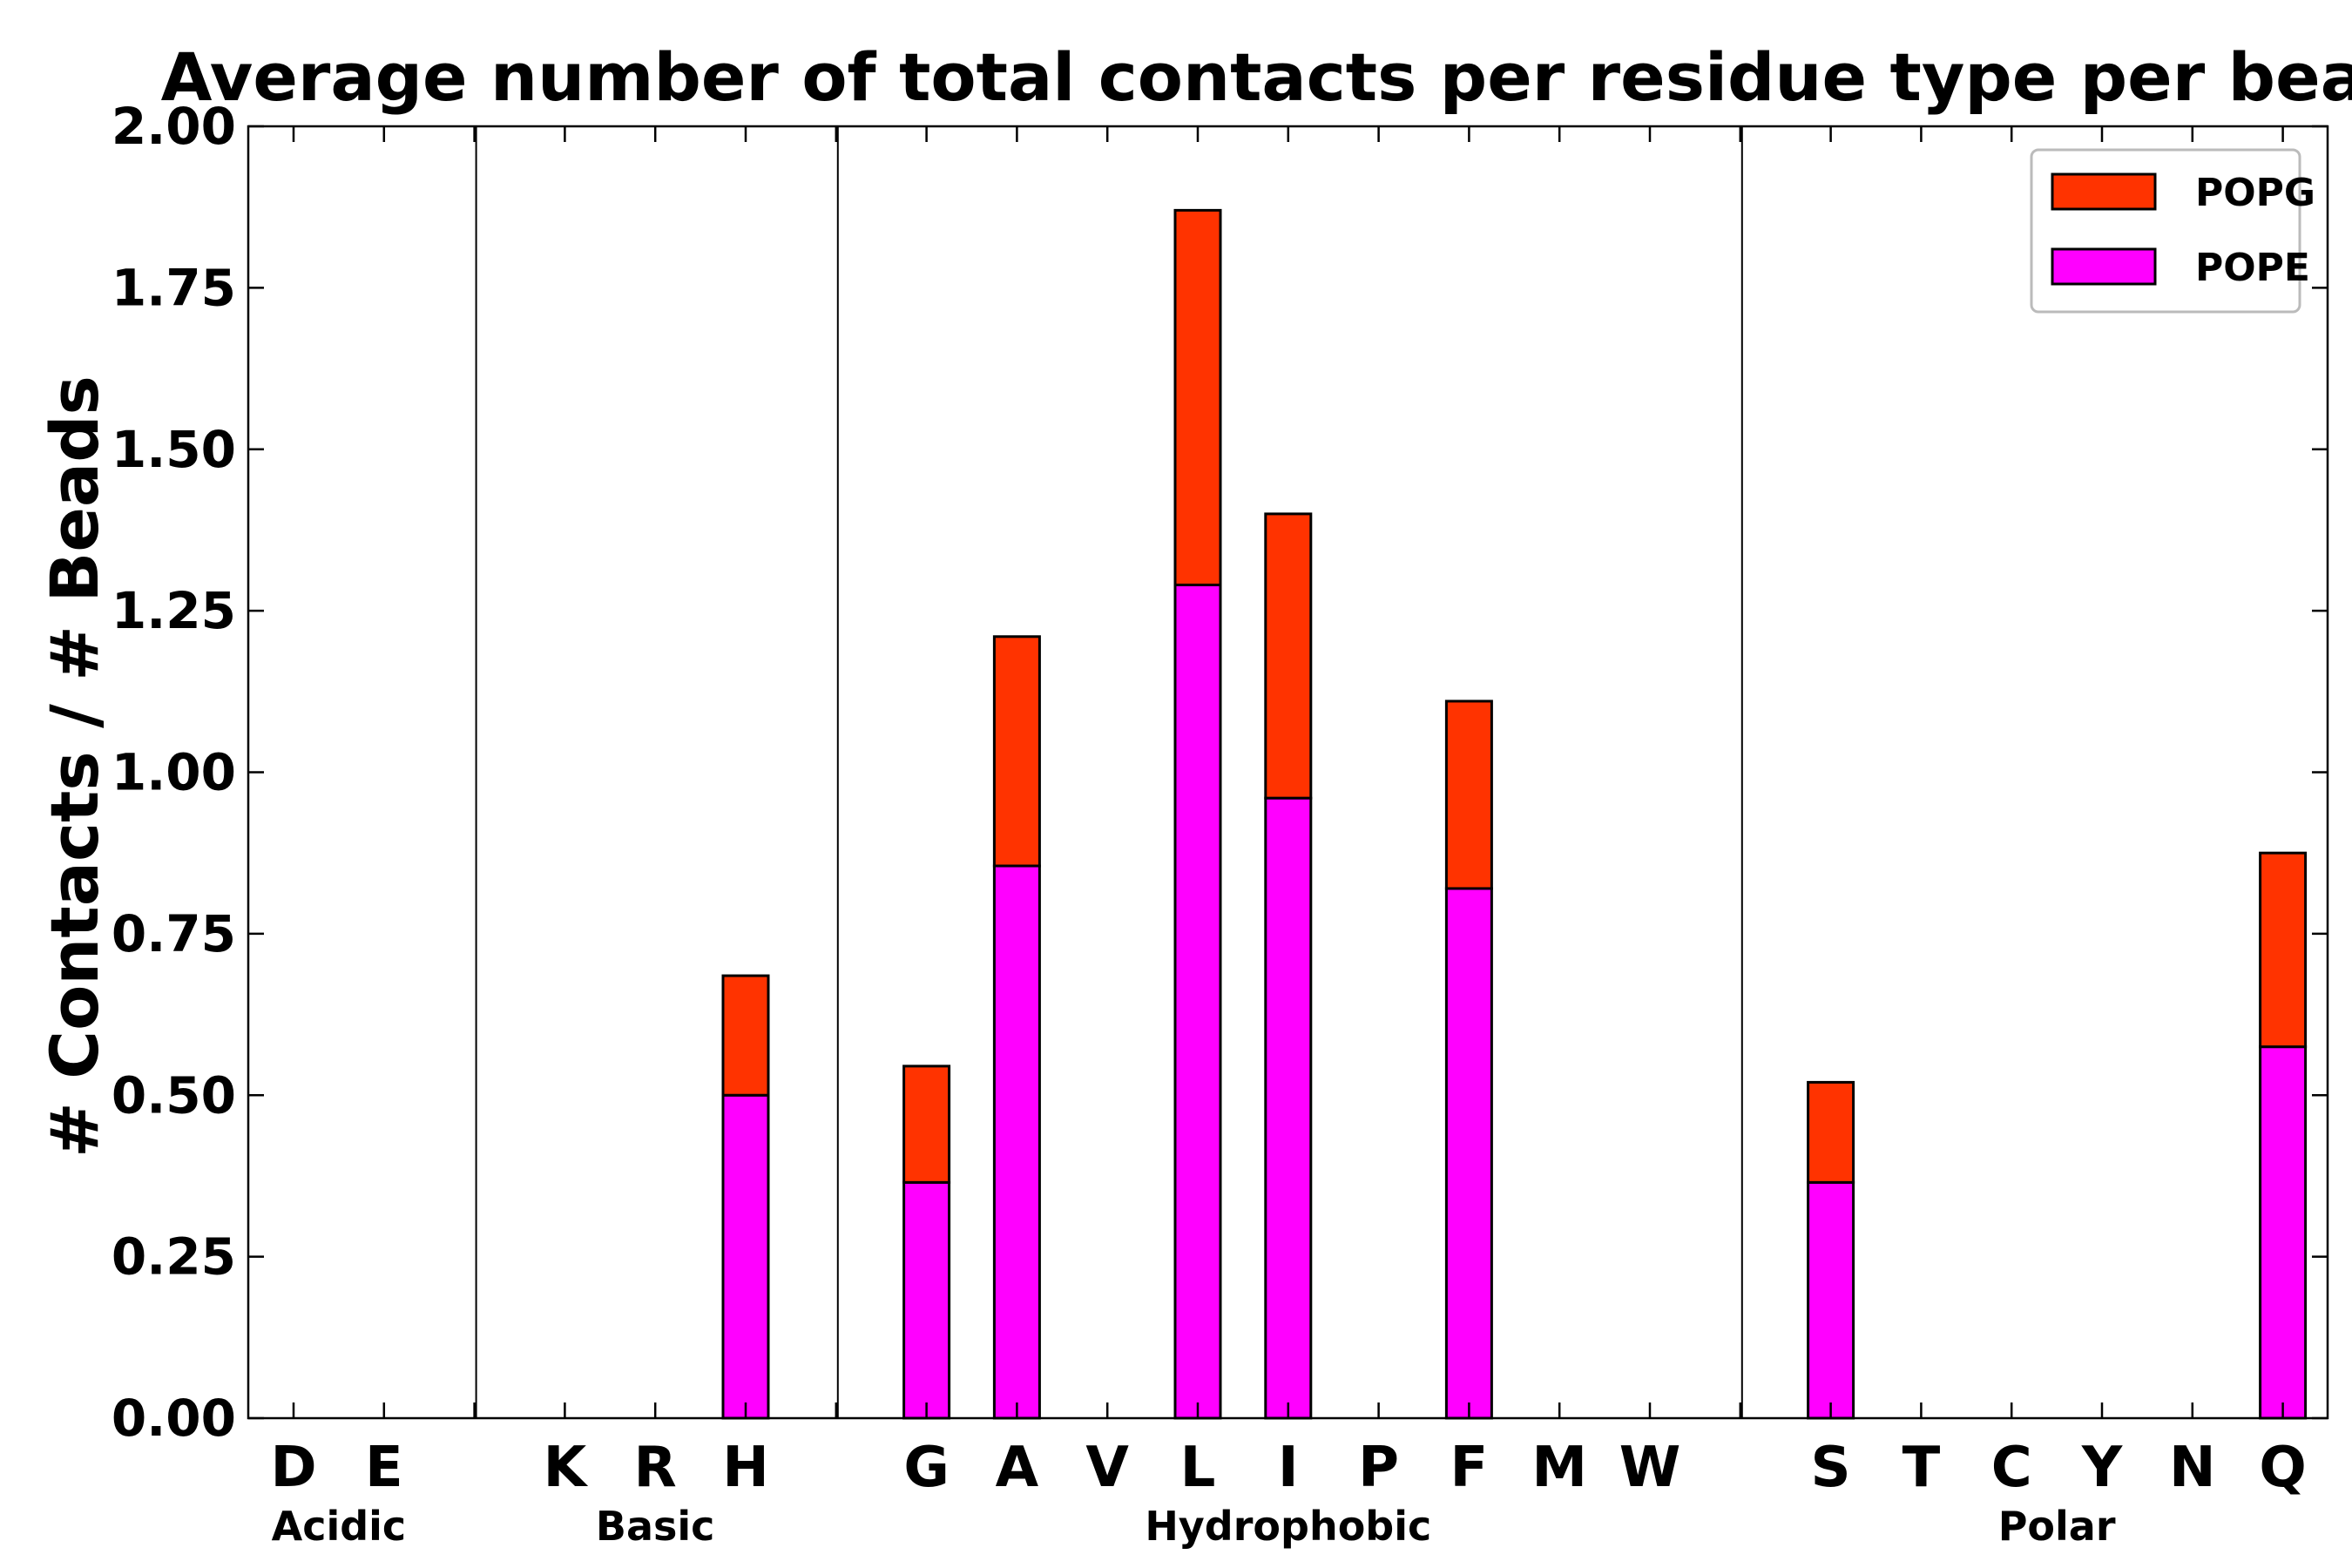 The width and height of the screenshot is (2352, 1568). Describe the element at coordinates (926, 1468) in the screenshot. I see `x-tick-label-7: G` at that location.